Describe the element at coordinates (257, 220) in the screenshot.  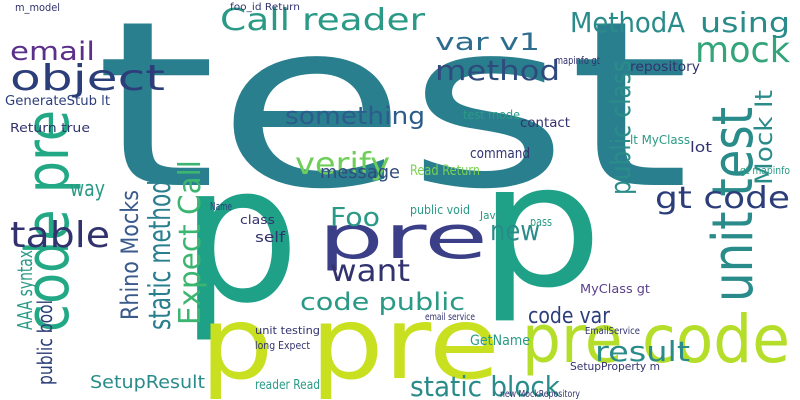
I see `word: class` at that location.